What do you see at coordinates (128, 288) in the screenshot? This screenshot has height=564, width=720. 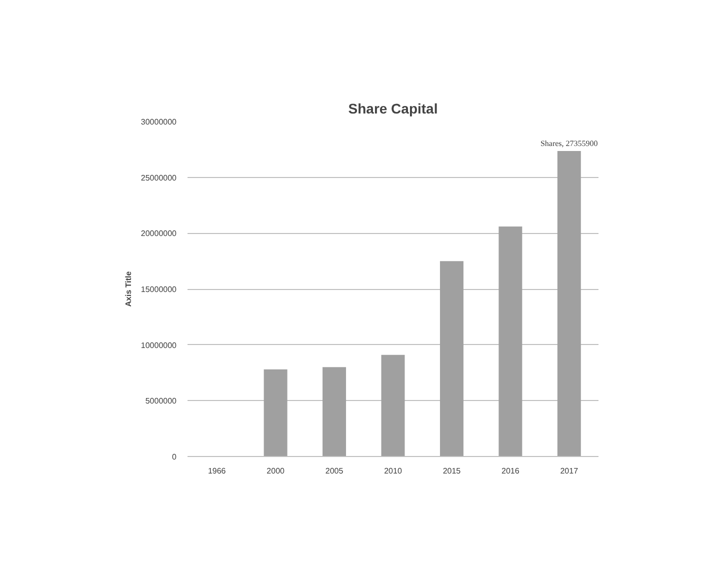 I see `y-axis-title: Axis Title` at bounding box center [128, 288].